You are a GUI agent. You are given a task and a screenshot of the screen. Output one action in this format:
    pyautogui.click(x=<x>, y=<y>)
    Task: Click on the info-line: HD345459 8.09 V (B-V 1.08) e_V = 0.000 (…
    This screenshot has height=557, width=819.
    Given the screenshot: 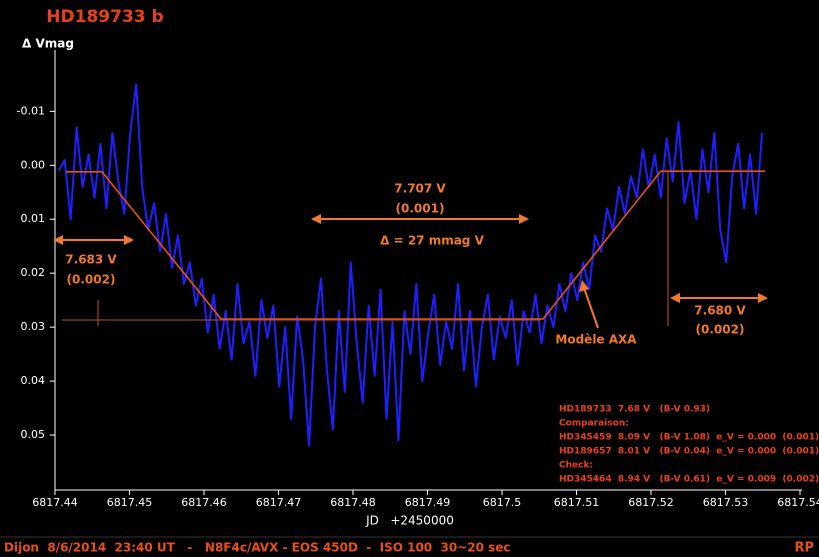 What is the action you would take?
    pyautogui.click(x=689, y=438)
    